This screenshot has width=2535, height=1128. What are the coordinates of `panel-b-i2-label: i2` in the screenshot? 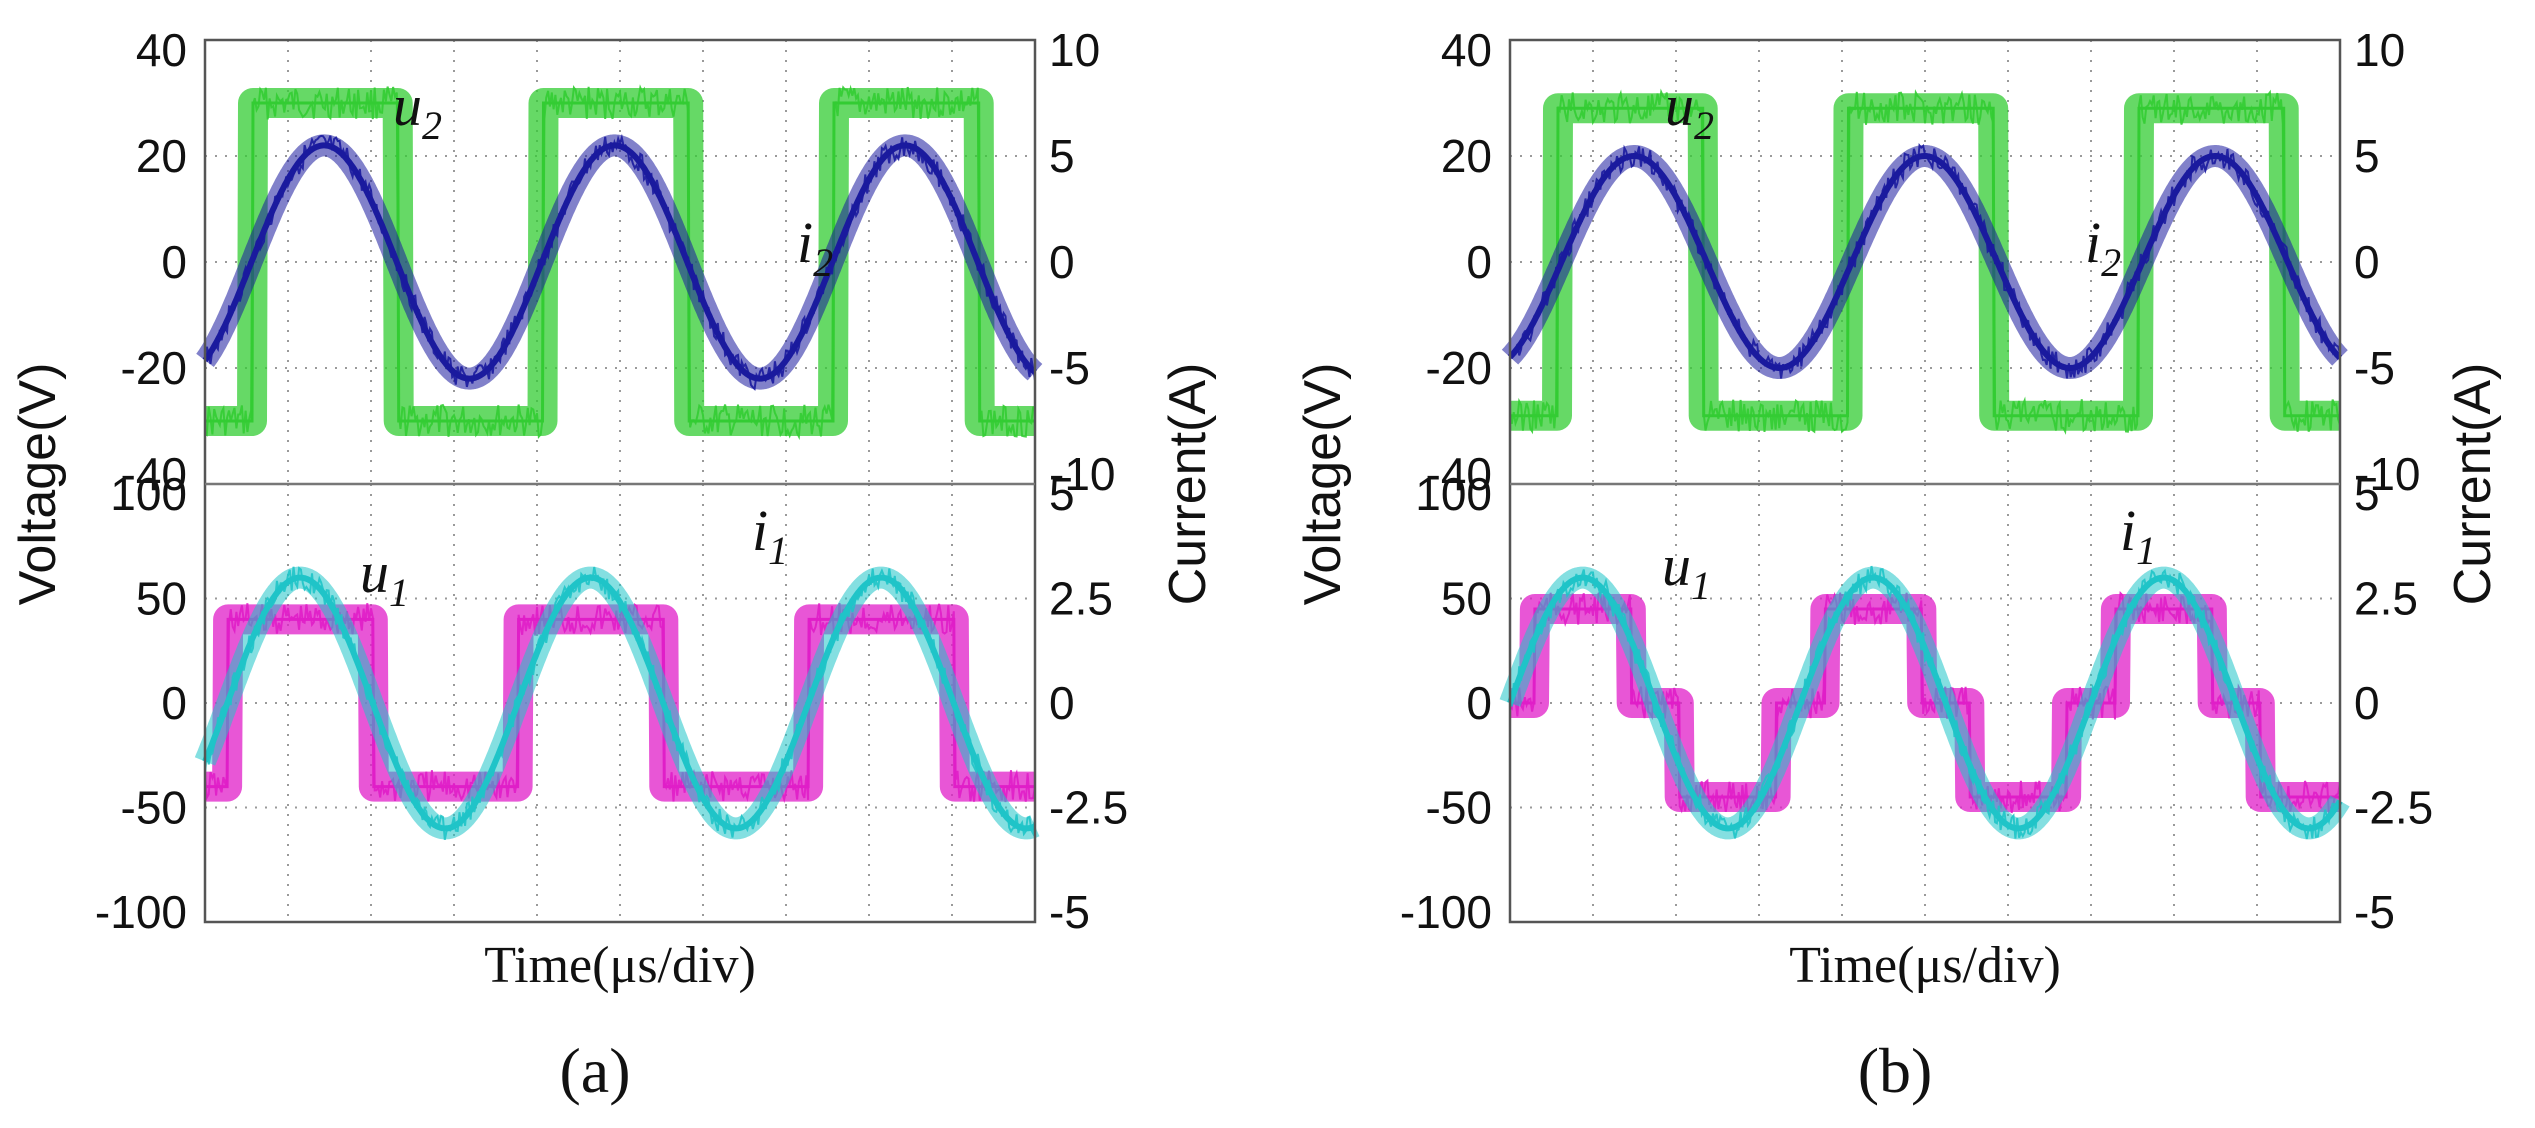 It's located at (2103, 247).